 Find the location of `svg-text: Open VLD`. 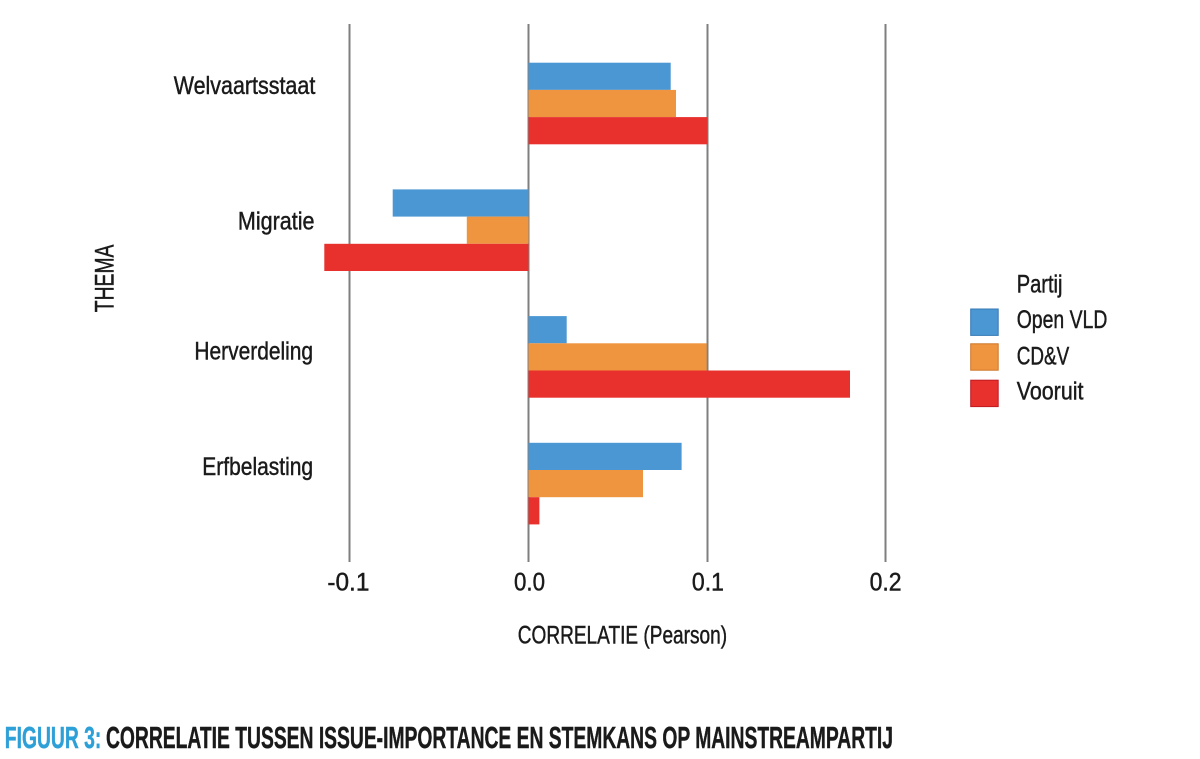

svg-text: Open VLD is located at coordinates (1062, 320).